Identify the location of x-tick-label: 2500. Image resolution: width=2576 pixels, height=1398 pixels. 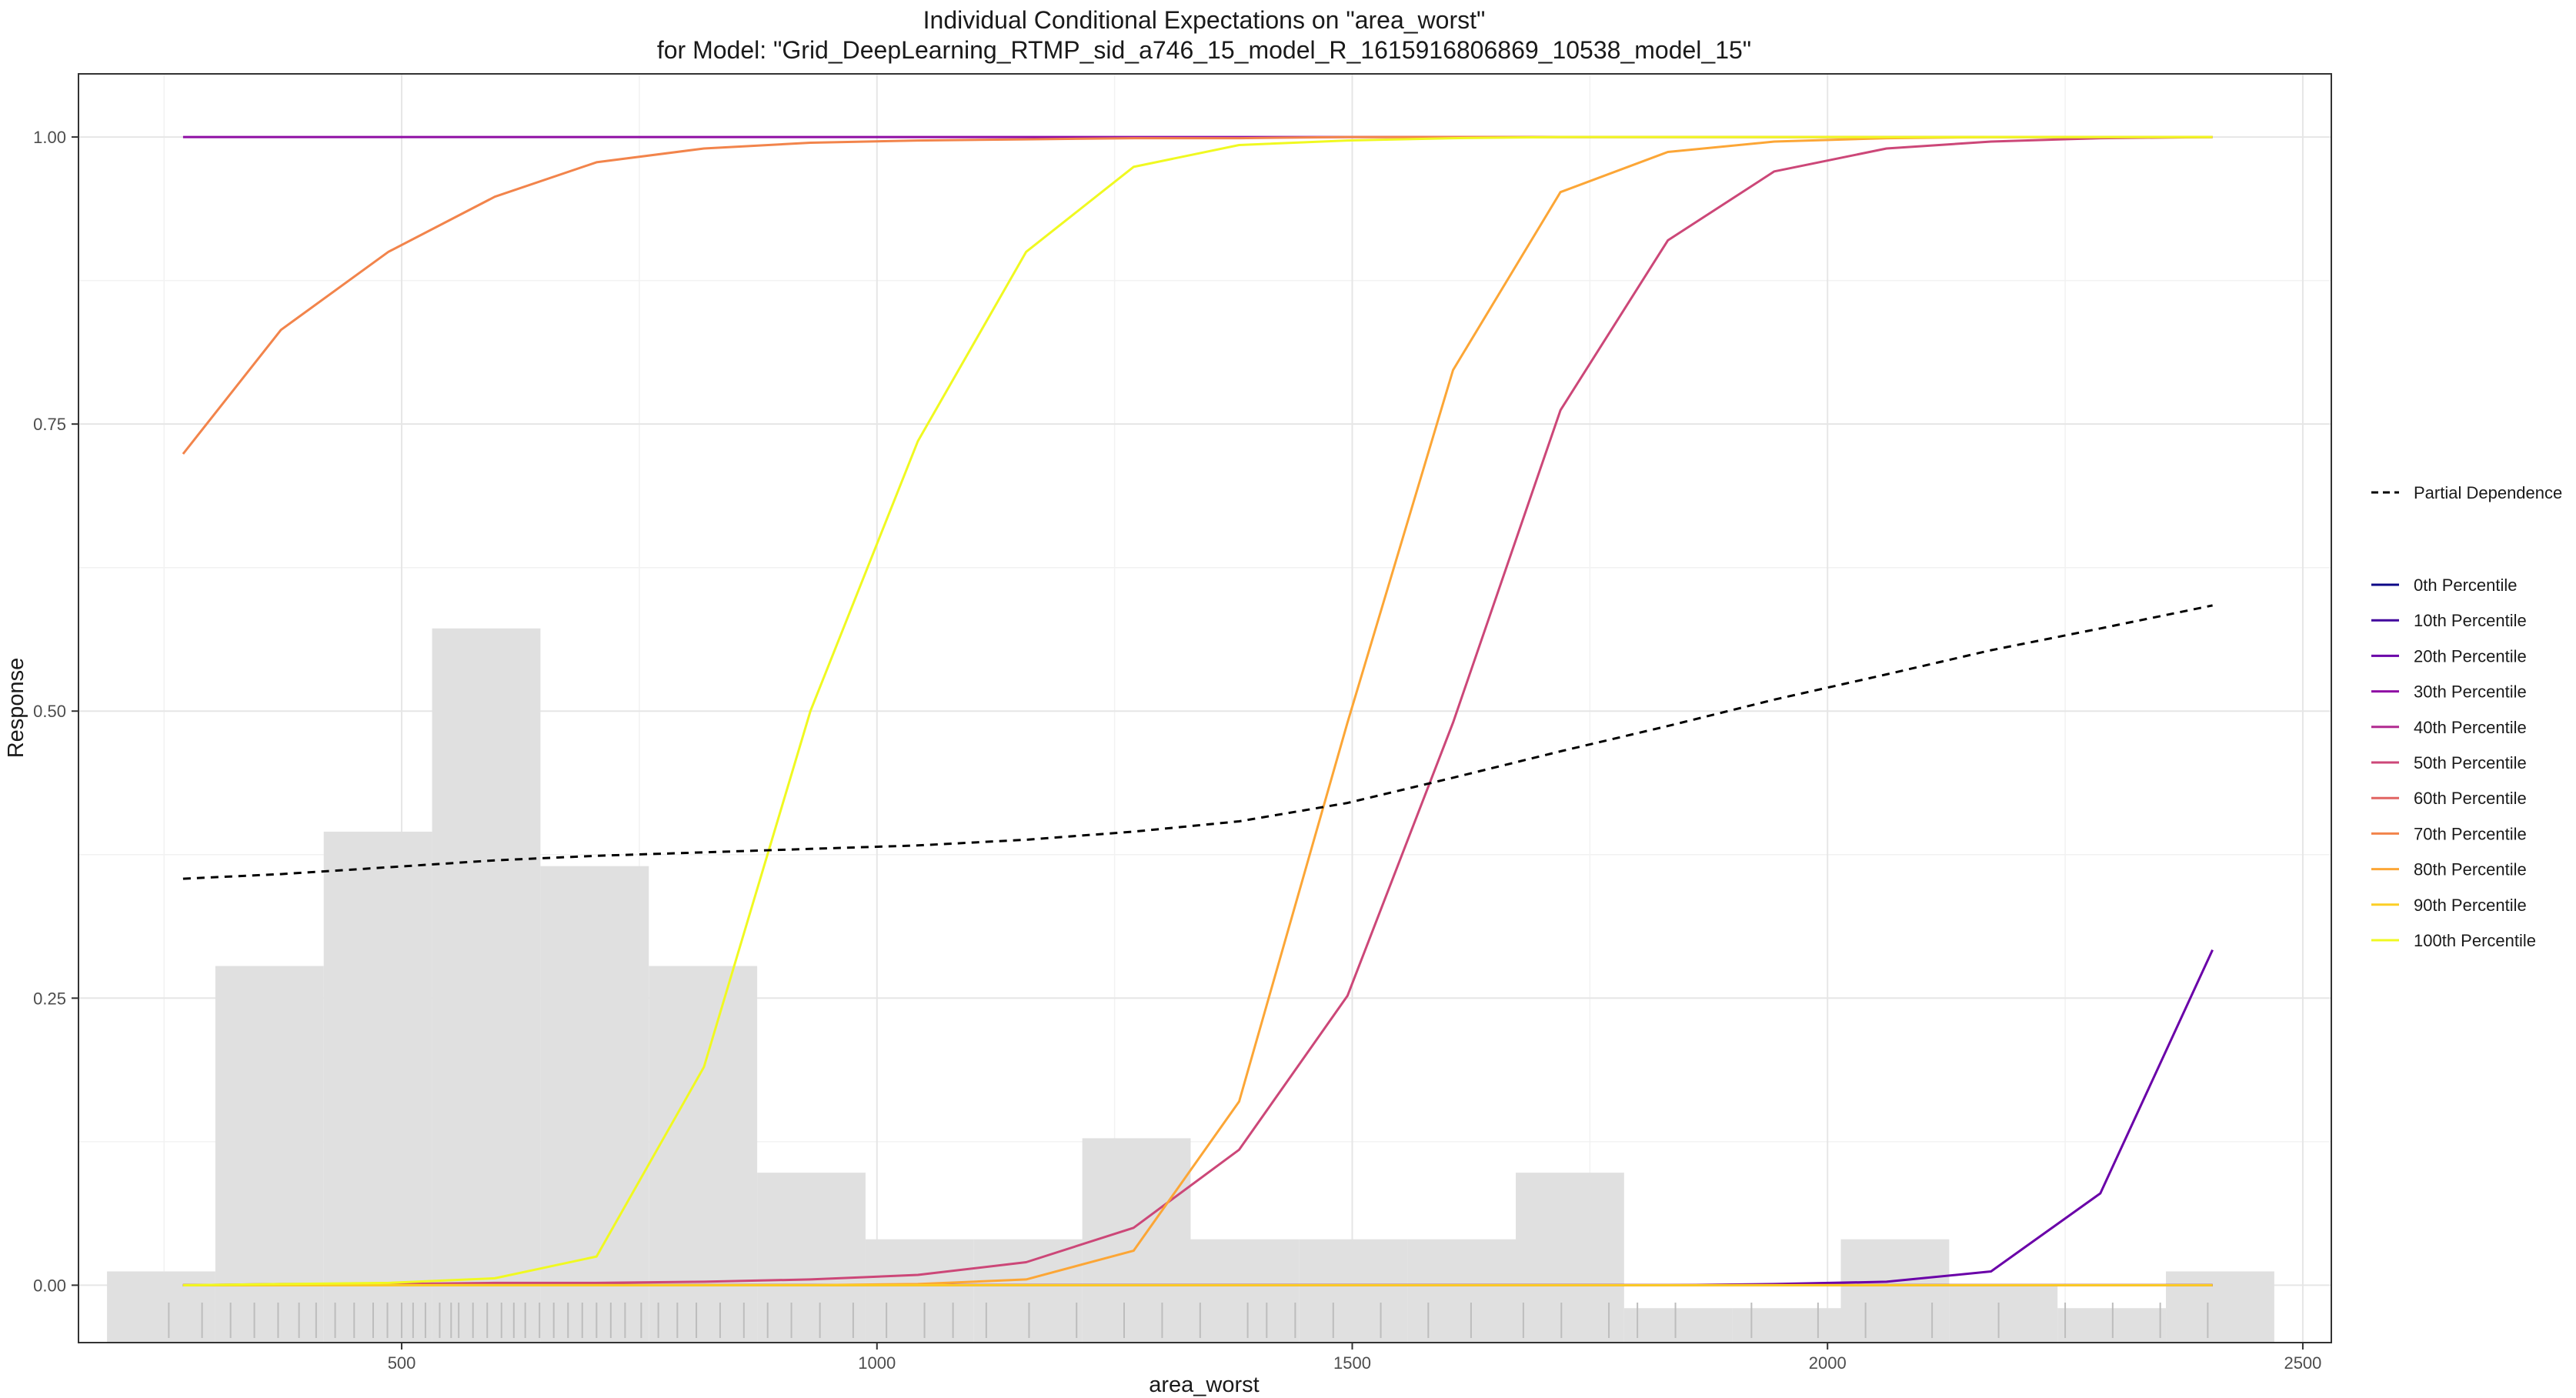
(2302, 1363).